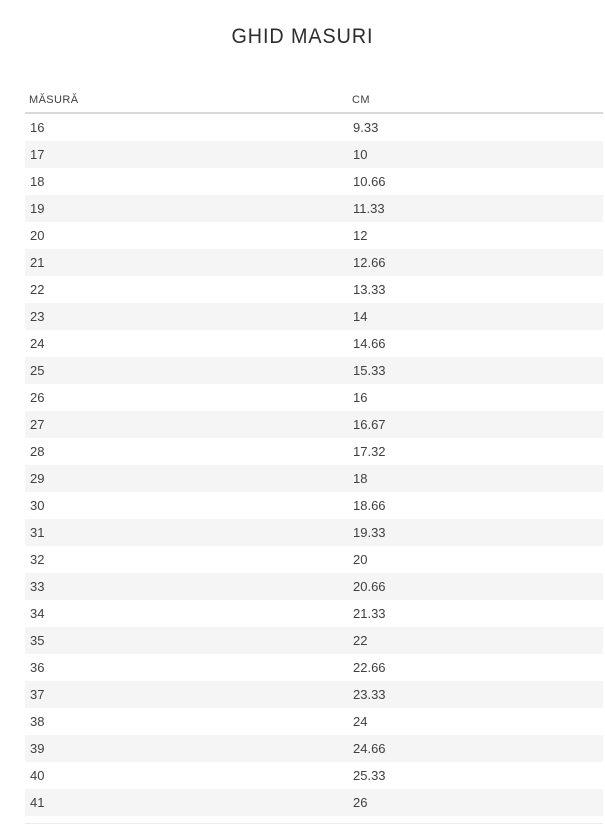 This screenshot has height=826, width=605. I want to click on cm-cell: 12.66, so click(369, 262).